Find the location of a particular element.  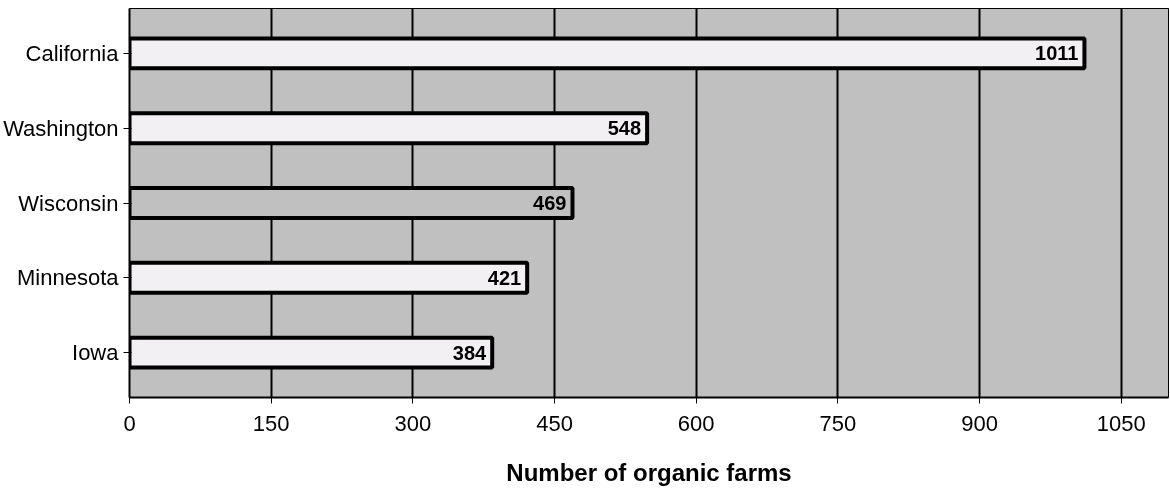

y-tick-label: Wisconsin is located at coordinates (68, 203).